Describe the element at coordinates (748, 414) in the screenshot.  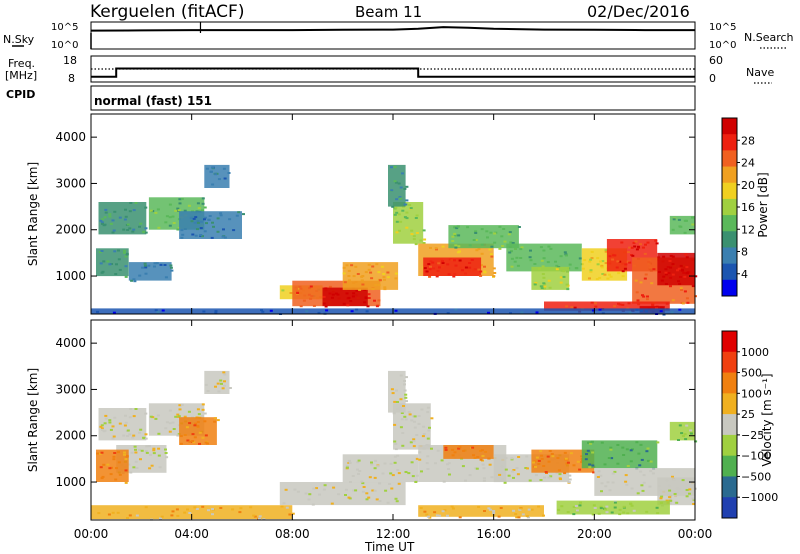
I see `velocity-colorbar-label: 25` at that location.